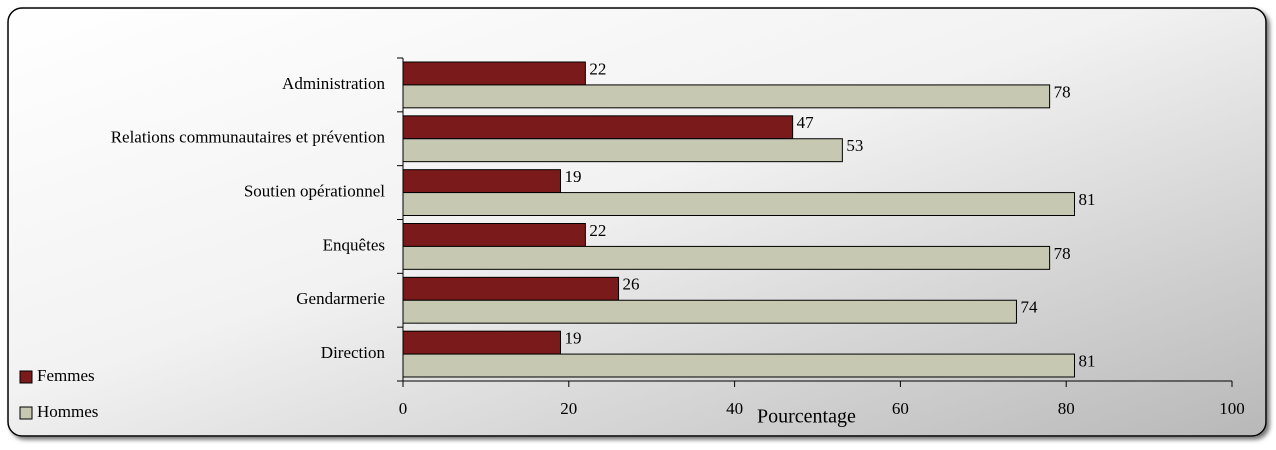 The image size is (1276, 450). I want to click on y-tick-label: Direction, so click(353, 352).